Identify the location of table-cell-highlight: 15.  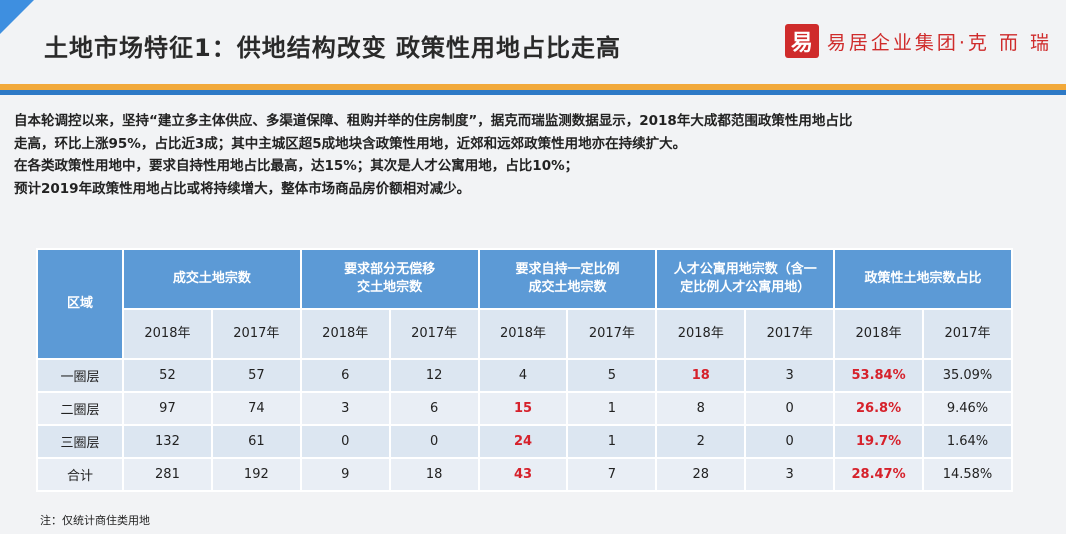
(523, 408).